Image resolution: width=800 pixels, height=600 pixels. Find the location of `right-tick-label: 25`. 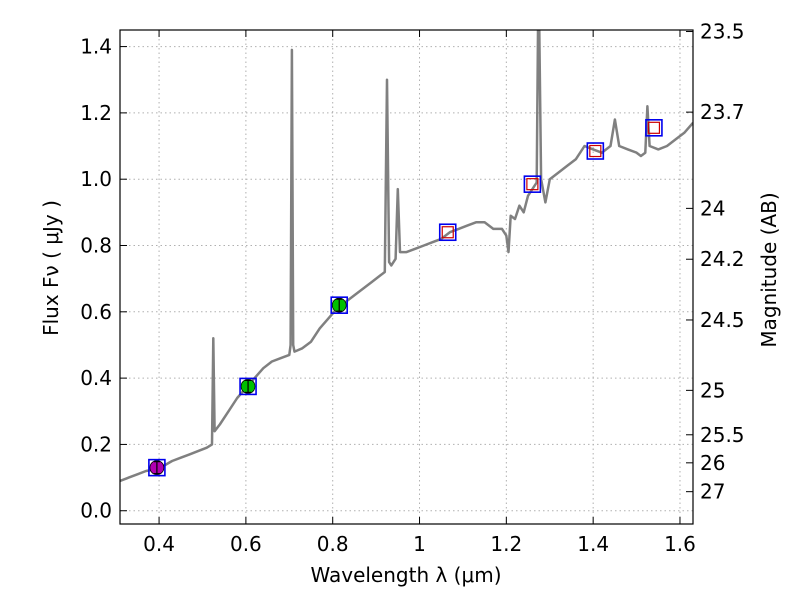

right-tick-label: 25 is located at coordinates (712, 390).